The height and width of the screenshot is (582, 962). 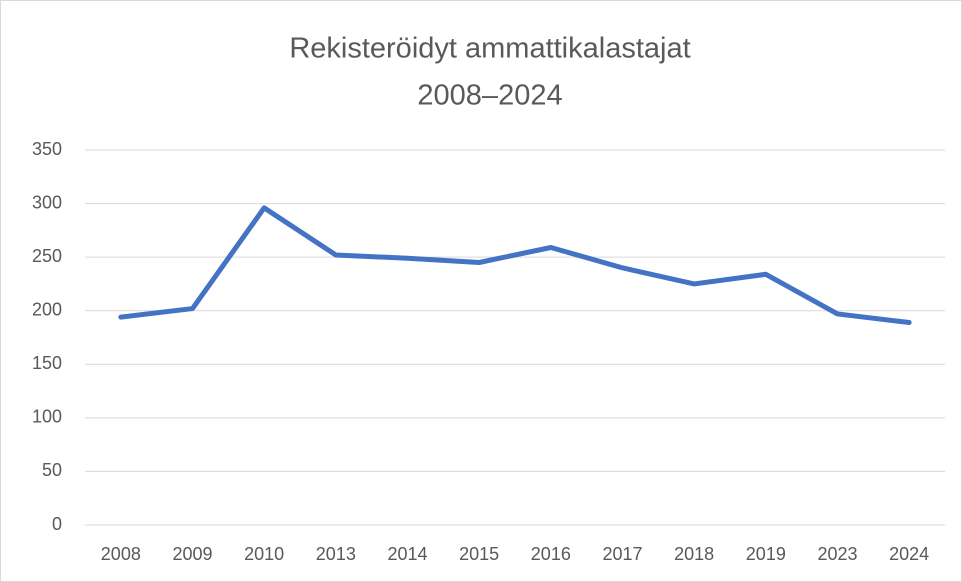 What do you see at coordinates (336, 554) in the screenshot?
I see `x-tick-label: 2013` at bounding box center [336, 554].